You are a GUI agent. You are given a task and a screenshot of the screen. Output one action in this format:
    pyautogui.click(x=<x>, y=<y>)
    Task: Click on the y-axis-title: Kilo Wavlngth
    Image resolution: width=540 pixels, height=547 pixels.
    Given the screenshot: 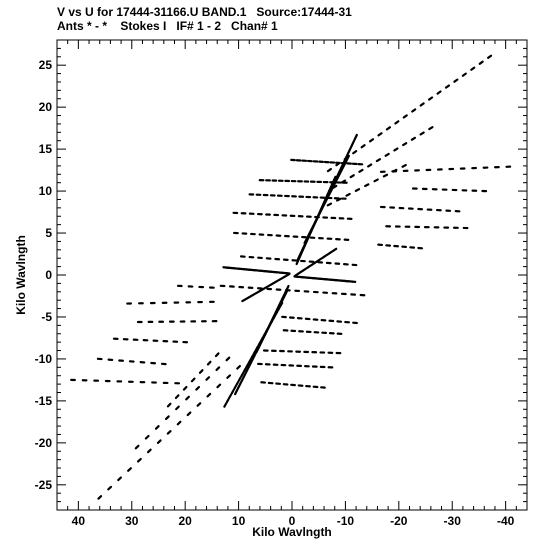 What is the action you would take?
    pyautogui.click(x=21, y=275)
    